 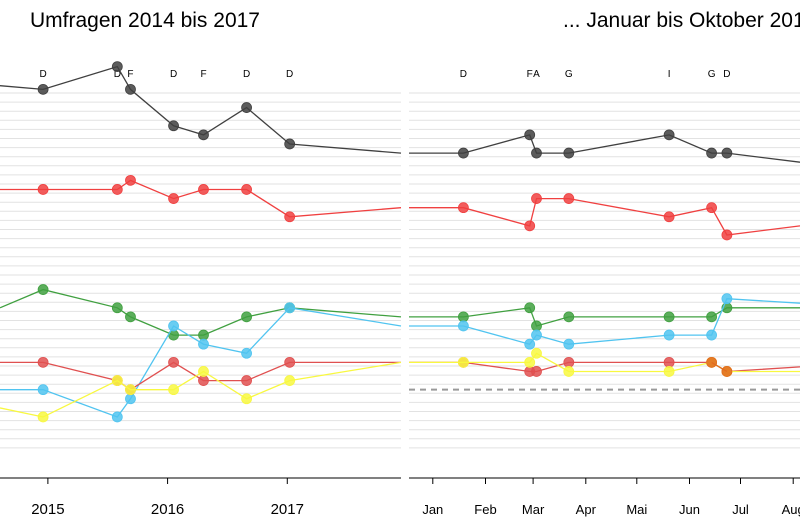 I want to click on x-tick-label: Mai, so click(x=636, y=509).